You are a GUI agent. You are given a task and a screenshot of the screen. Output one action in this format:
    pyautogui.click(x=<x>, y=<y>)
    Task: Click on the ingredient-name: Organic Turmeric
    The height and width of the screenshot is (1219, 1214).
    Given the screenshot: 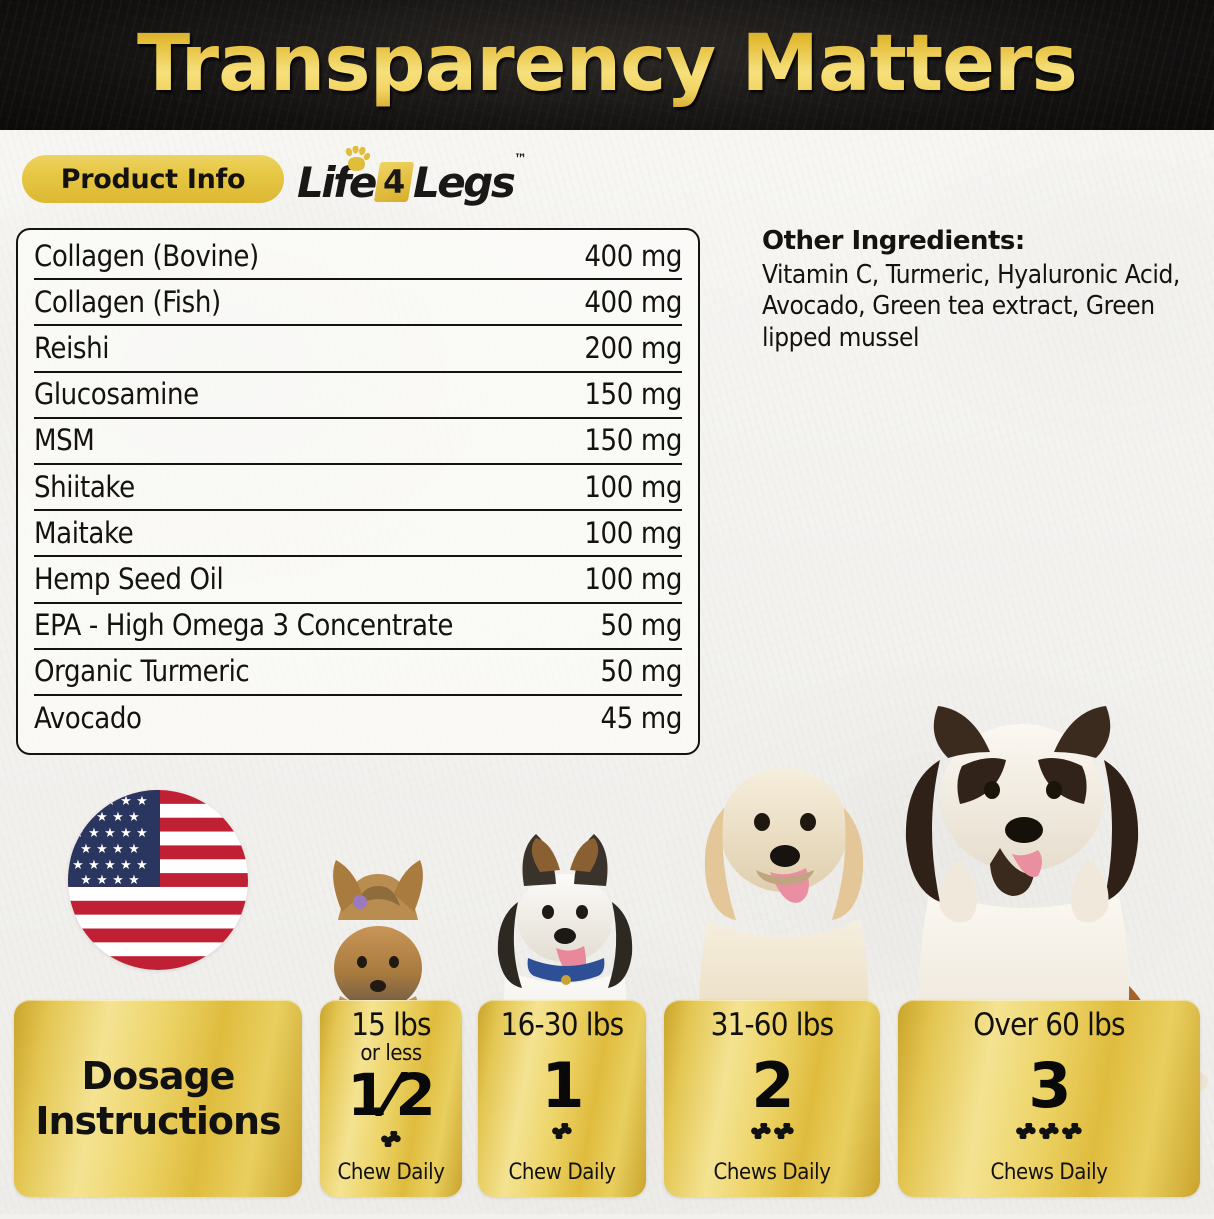 What is the action you would take?
    pyautogui.click(x=142, y=671)
    